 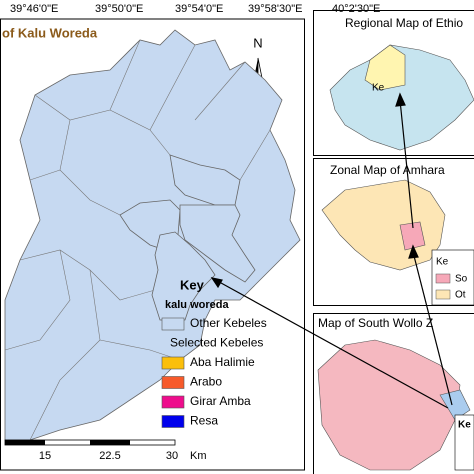 What do you see at coordinates (257, 42) in the screenshot?
I see `north-label: N` at bounding box center [257, 42].